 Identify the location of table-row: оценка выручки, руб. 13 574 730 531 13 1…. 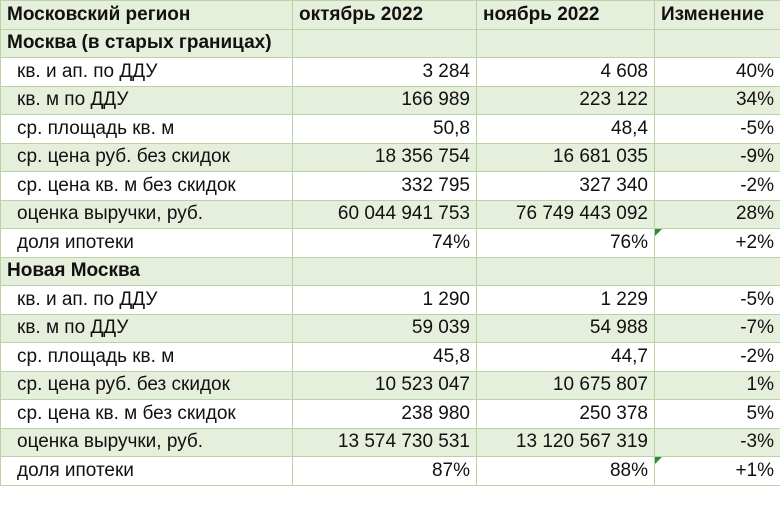
(390, 442).